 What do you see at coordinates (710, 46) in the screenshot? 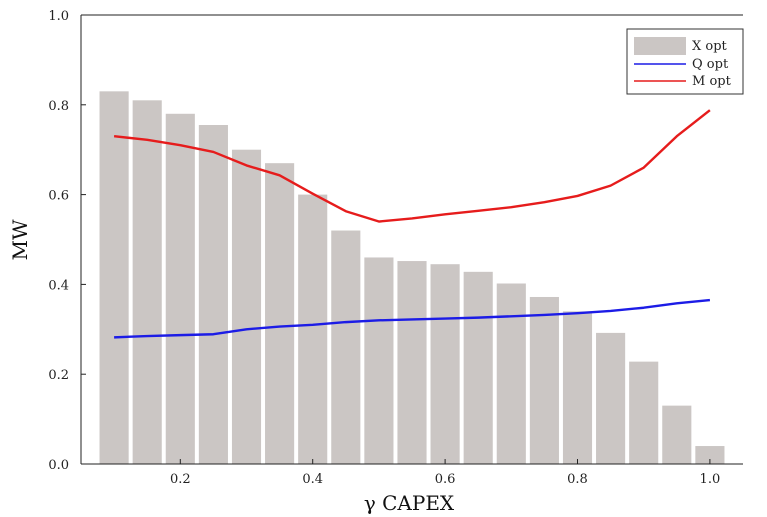
I see `legend-label-x-opt: X opt` at bounding box center [710, 46].